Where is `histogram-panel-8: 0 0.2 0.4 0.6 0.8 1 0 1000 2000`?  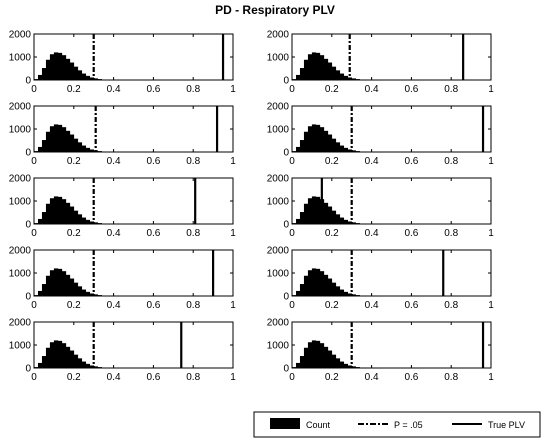
histogram-panel-8: 0 0.2 0.4 0.6 0.8 1 0 1000 2000 is located at coordinates (380, 279).